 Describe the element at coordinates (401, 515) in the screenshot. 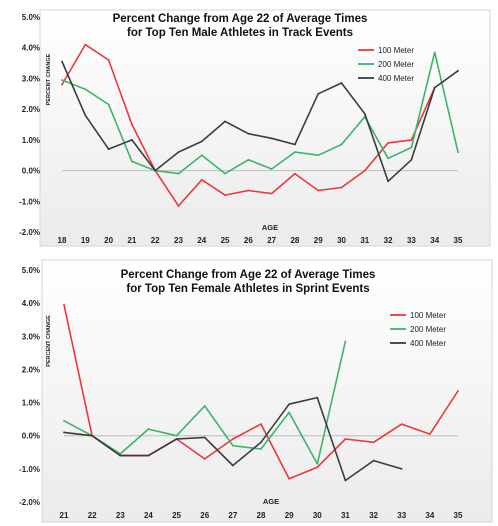

I see `female-x-tick-label: 33` at that location.